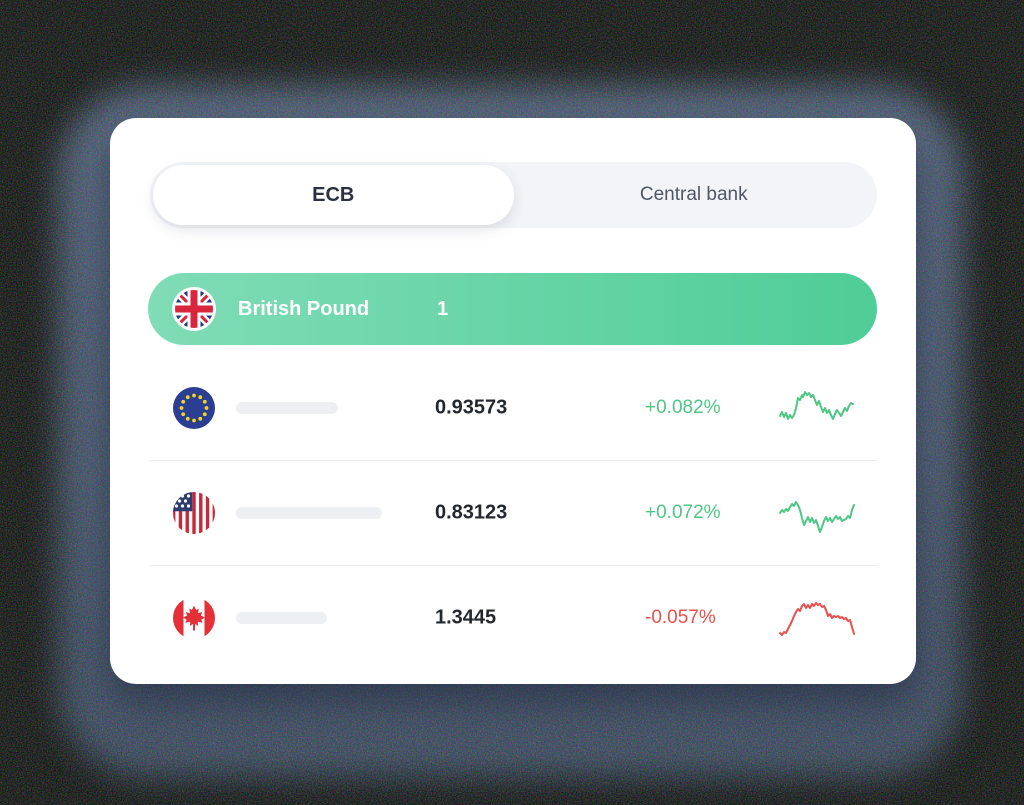 The image size is (1024, 805). What do you see at coordinates (471, 512) in the screenshot?
I see `rate-value: 0.83123` at bounding box center [471, 512].